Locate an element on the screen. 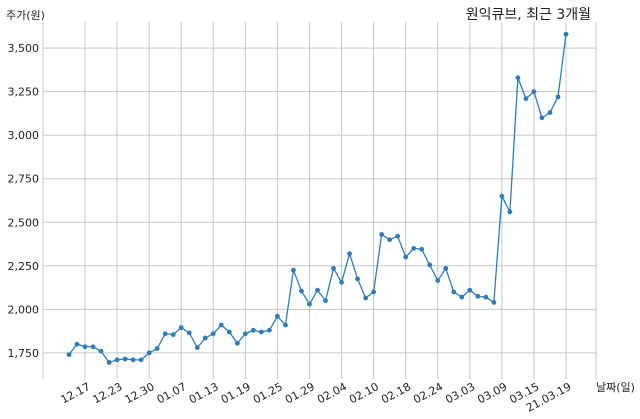 This screenshot has width=640, height=419. y-tick-label: 2,500 is located at coordinates (24, 222).